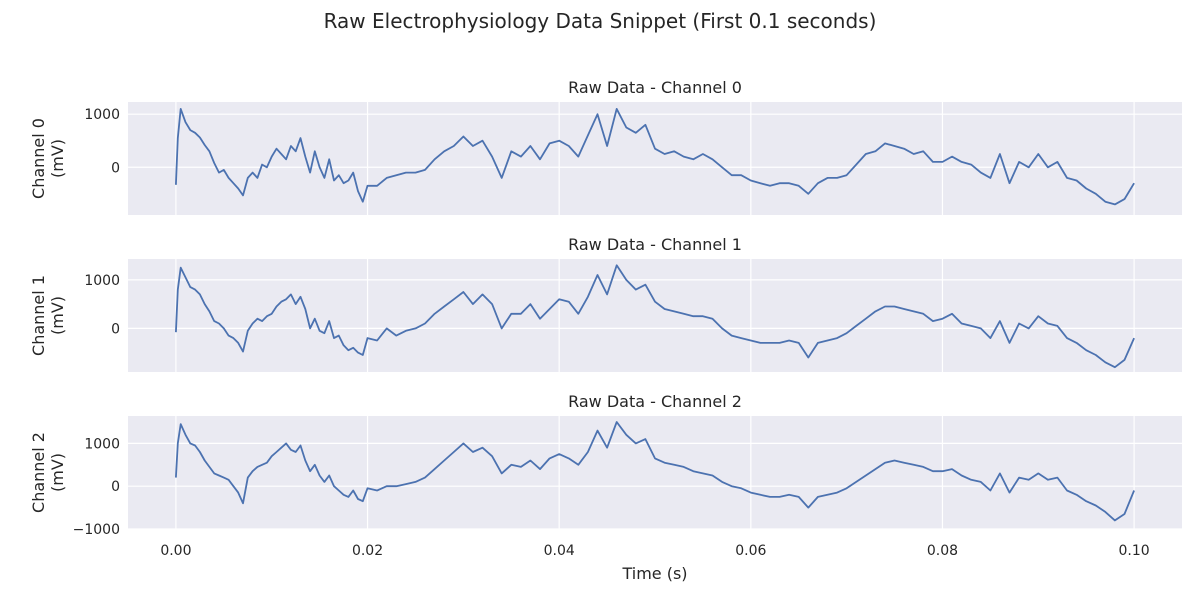 The image size is (1200, 600). I want to click on x-tick-label: 0.08, so click(942, 551).